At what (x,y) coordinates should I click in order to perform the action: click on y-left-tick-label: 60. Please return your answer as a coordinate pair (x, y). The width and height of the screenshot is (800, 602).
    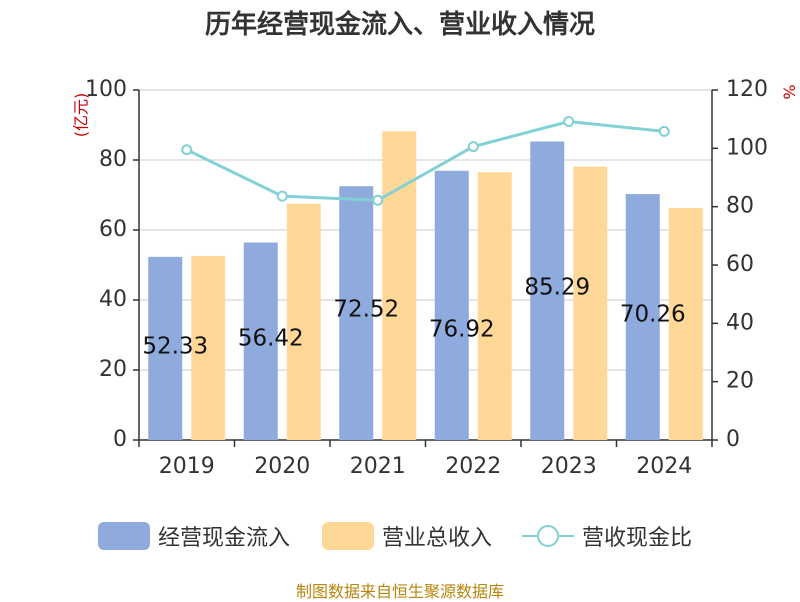
    Looking at the image, I should click on (113, 229).